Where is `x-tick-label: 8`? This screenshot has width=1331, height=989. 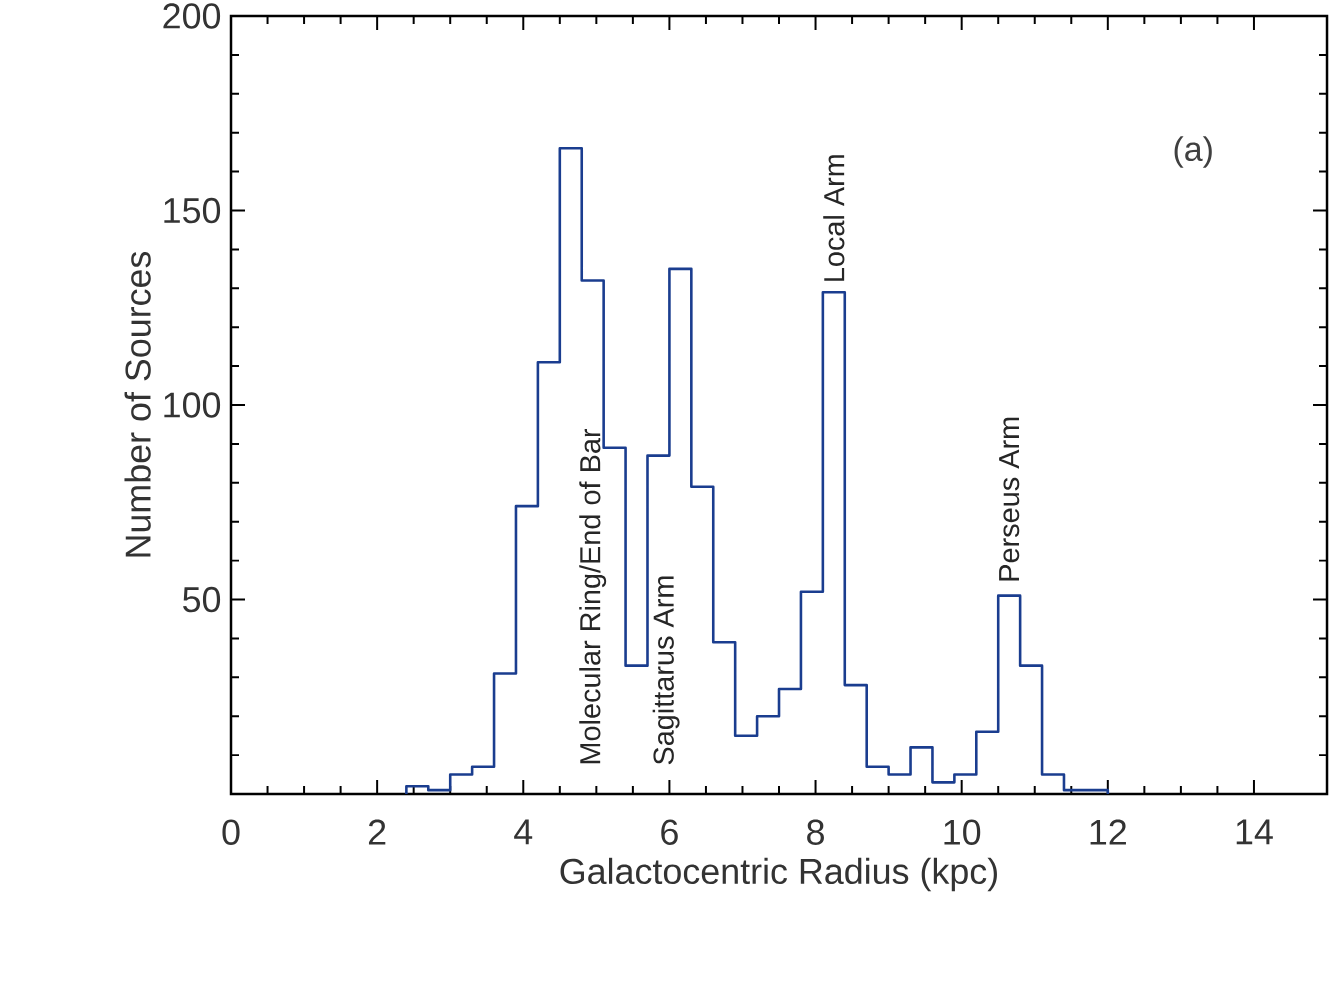 x-tick-label: 8 is located at coordinates (815, 832).